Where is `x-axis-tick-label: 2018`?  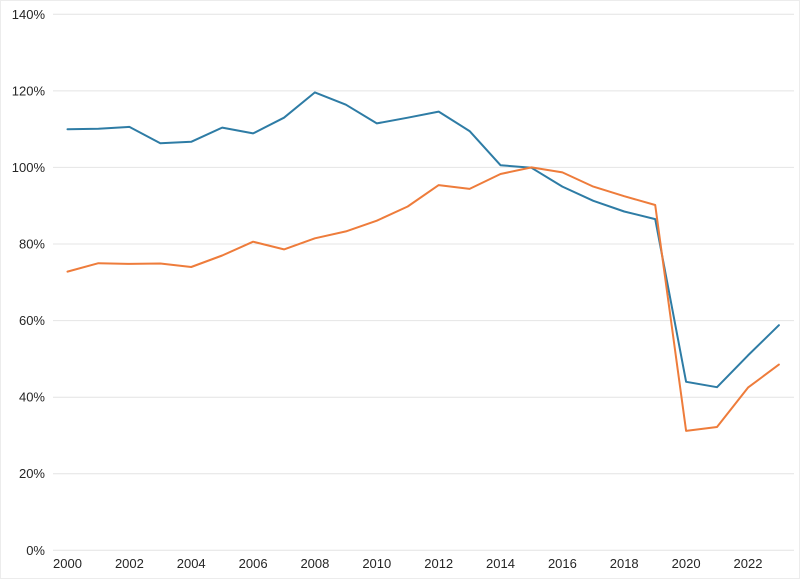 x-axis-tick-label: 2018 is located at coordinates (624, 563).